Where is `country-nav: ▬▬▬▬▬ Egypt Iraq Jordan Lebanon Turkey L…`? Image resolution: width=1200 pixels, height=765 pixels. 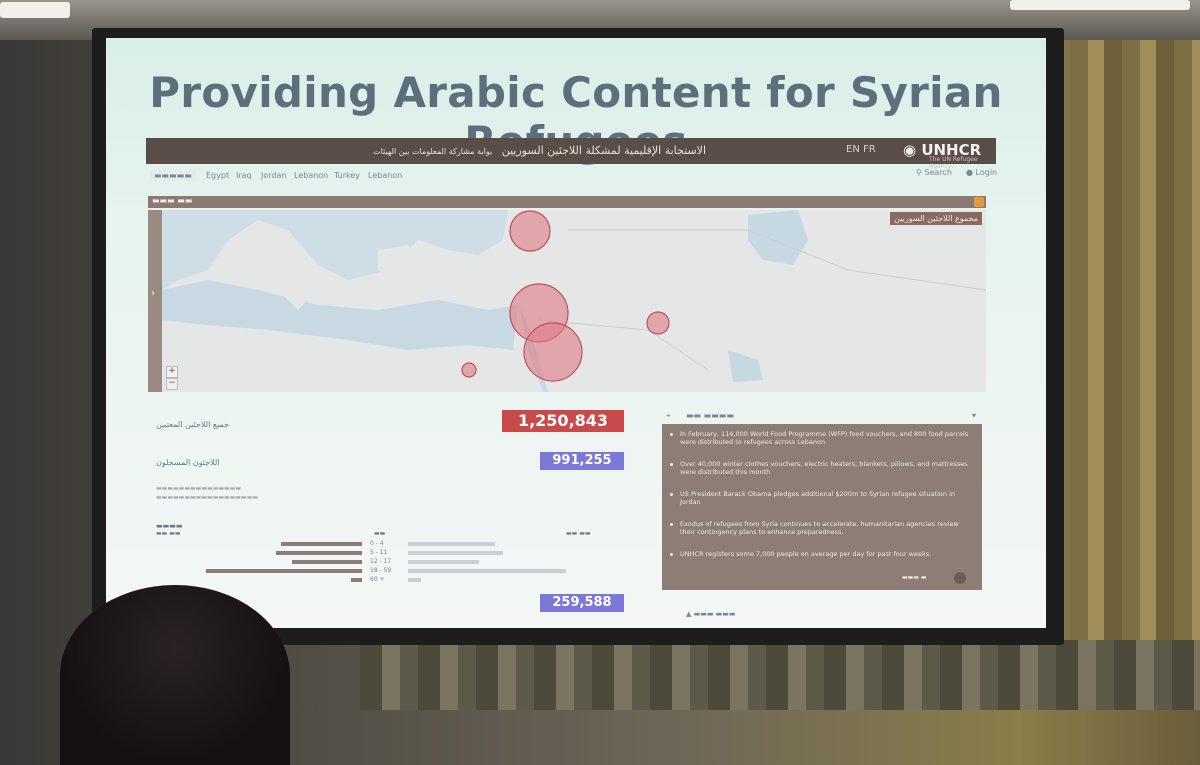
country-nav: ▬▬▬▬▬ Egypt Iraq Jordan Lebanon Turkey L… is located at coordinates (571, 177).